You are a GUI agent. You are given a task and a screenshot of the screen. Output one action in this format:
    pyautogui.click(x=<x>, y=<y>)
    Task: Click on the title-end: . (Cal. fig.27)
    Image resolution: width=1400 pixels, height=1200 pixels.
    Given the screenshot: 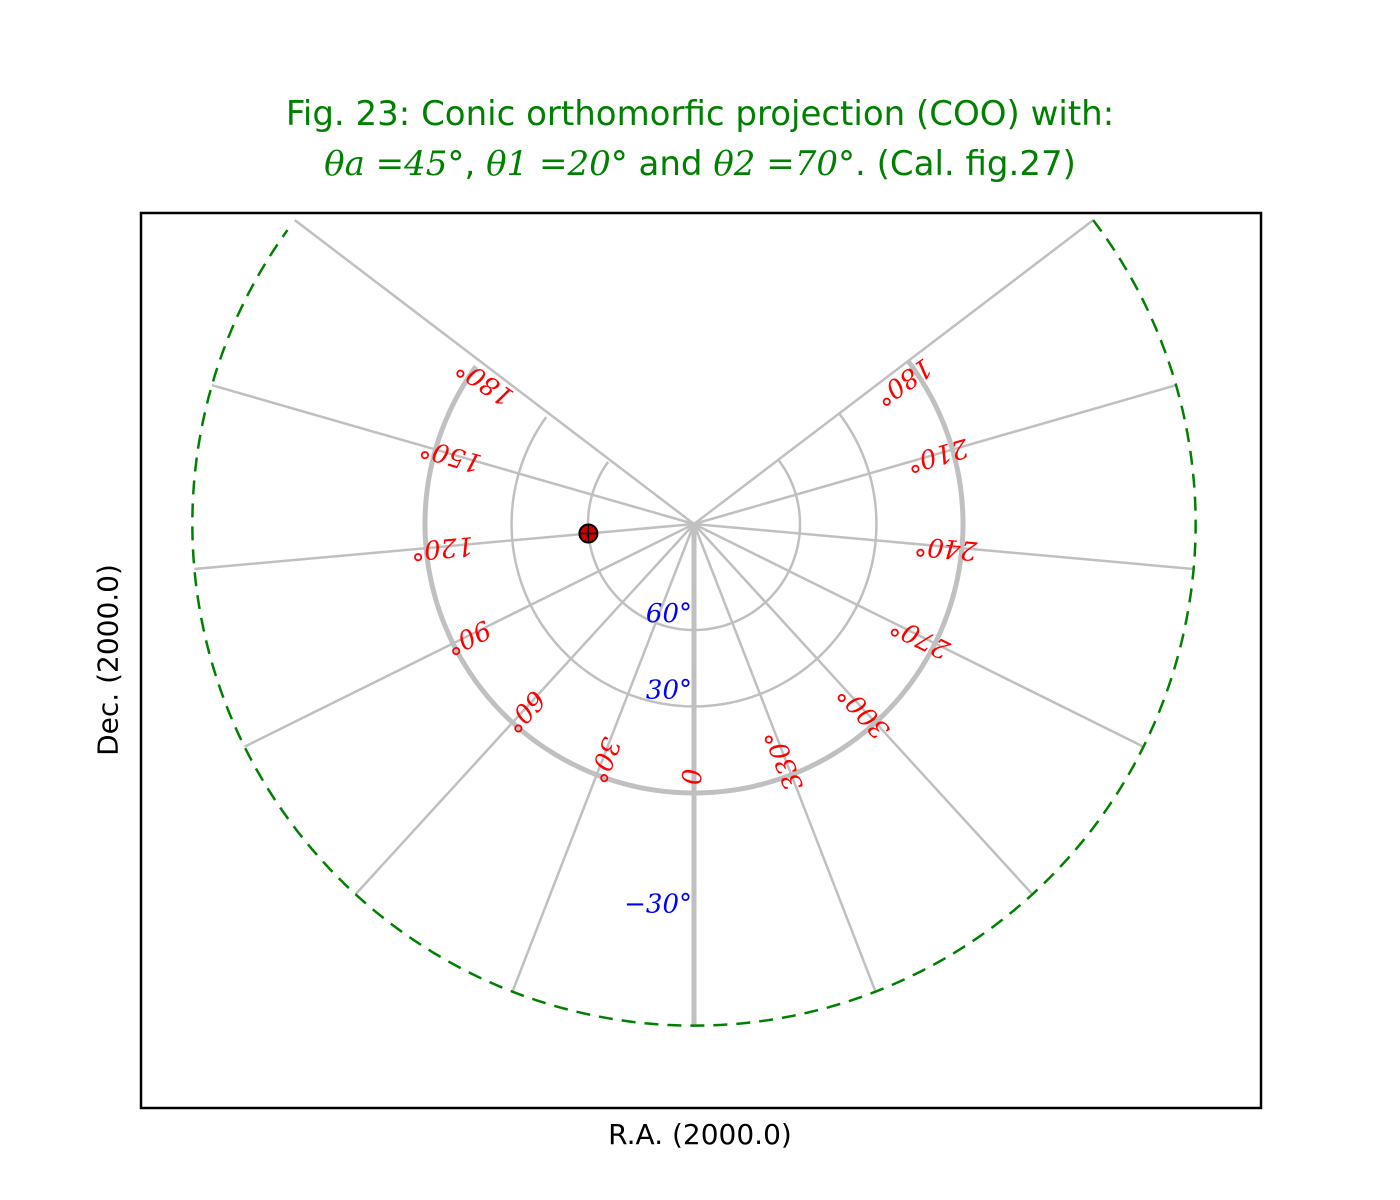 What is the action you would take?
    pyautogui.click(x=965, y=164)
    